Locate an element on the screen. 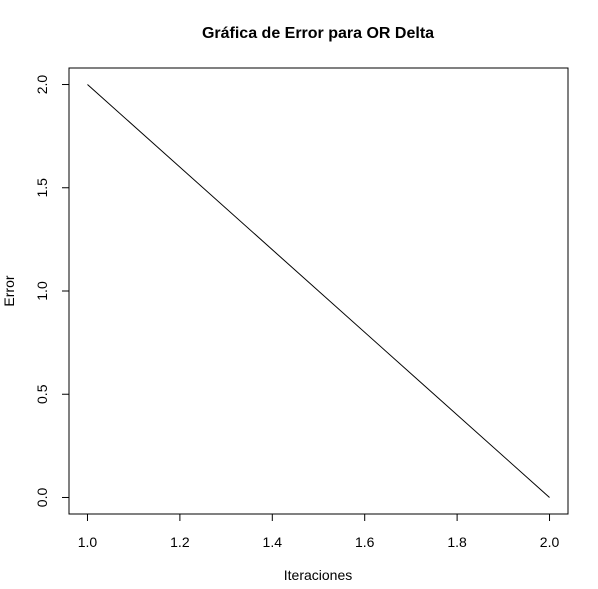 This screenshot has width=598, height=589. y-axis: 0.0 0.5 1.0 1.5 2.0 is located at coordinates (52, 291).